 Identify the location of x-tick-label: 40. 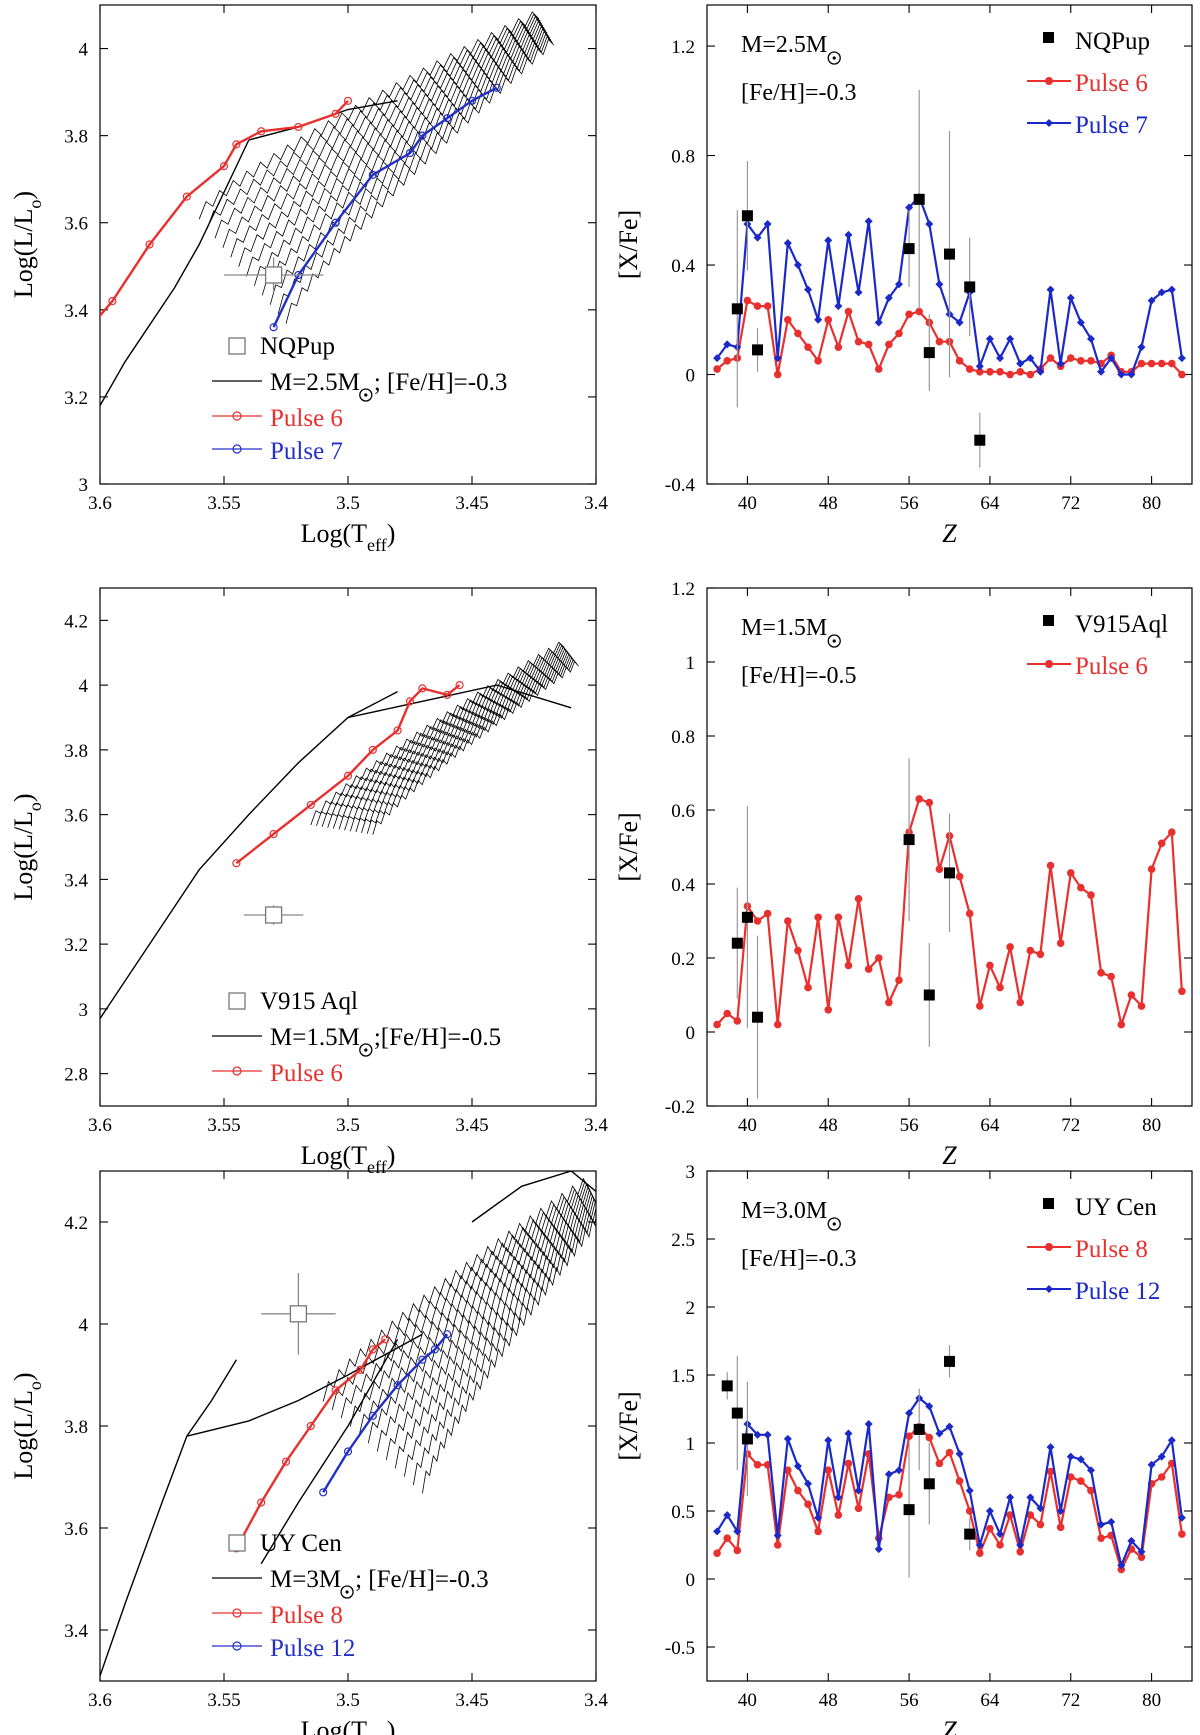
(747, 1125).